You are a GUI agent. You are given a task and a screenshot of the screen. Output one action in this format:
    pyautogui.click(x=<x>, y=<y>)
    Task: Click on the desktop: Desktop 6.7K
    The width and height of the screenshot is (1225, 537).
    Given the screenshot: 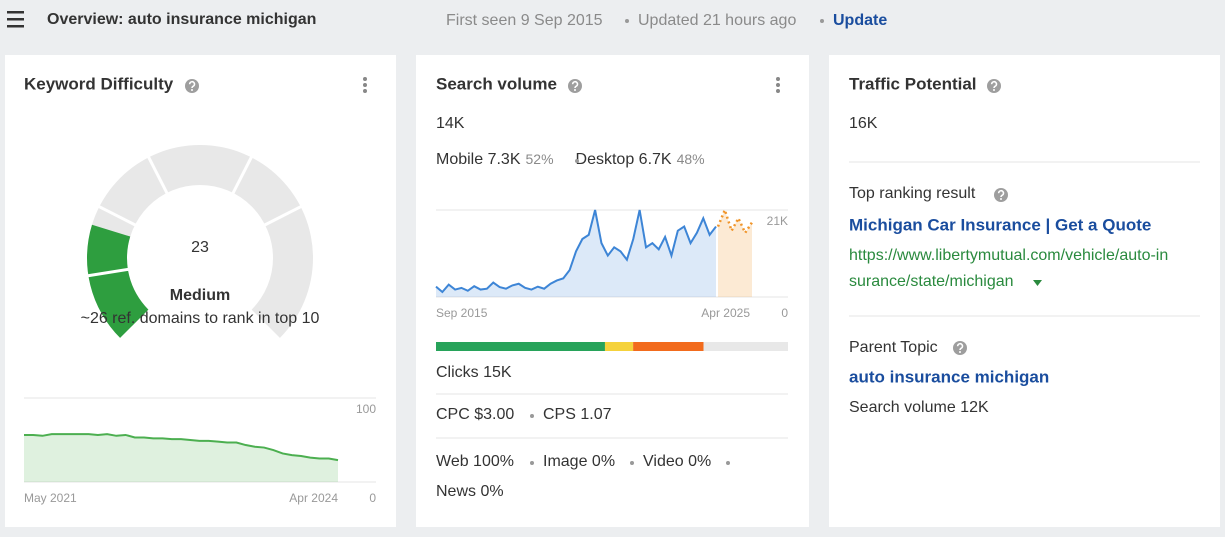 What is the action you would take?
    pyautogui.click(x=624, y=159)
    